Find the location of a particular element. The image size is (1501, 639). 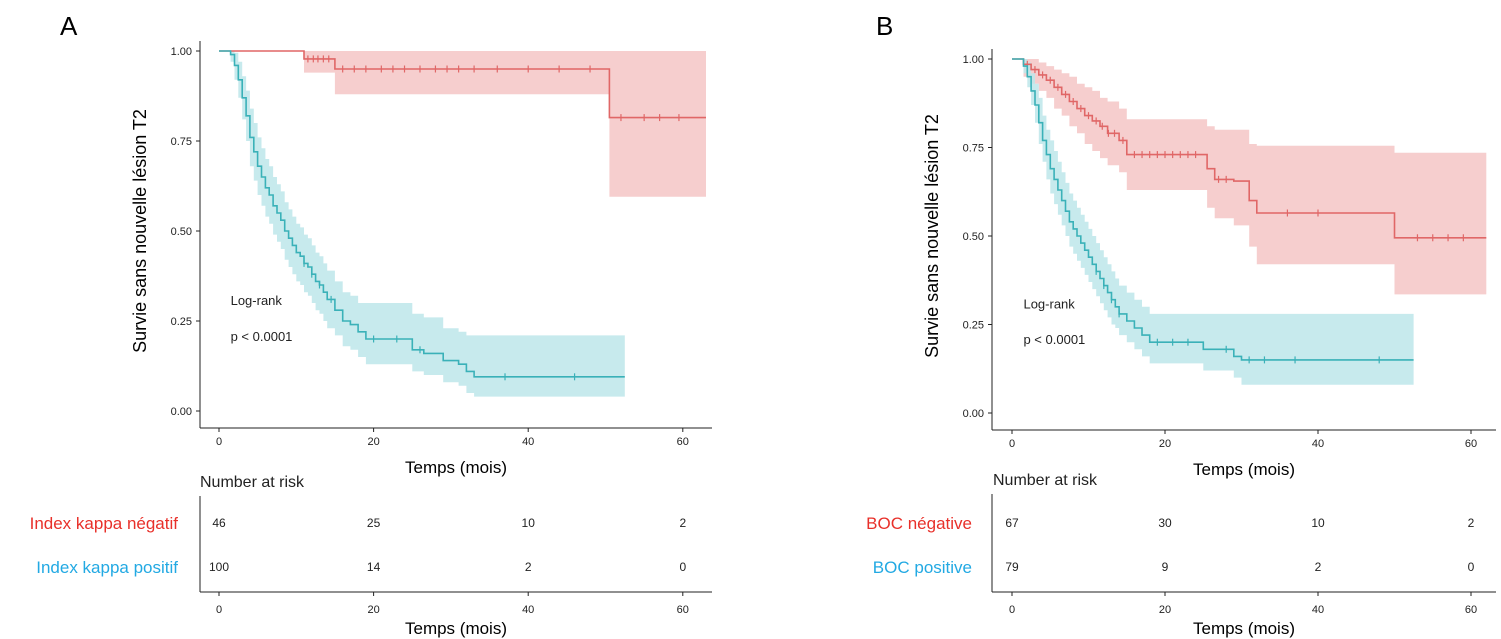

risk-count: 100 is located at coordinates (219, 567).